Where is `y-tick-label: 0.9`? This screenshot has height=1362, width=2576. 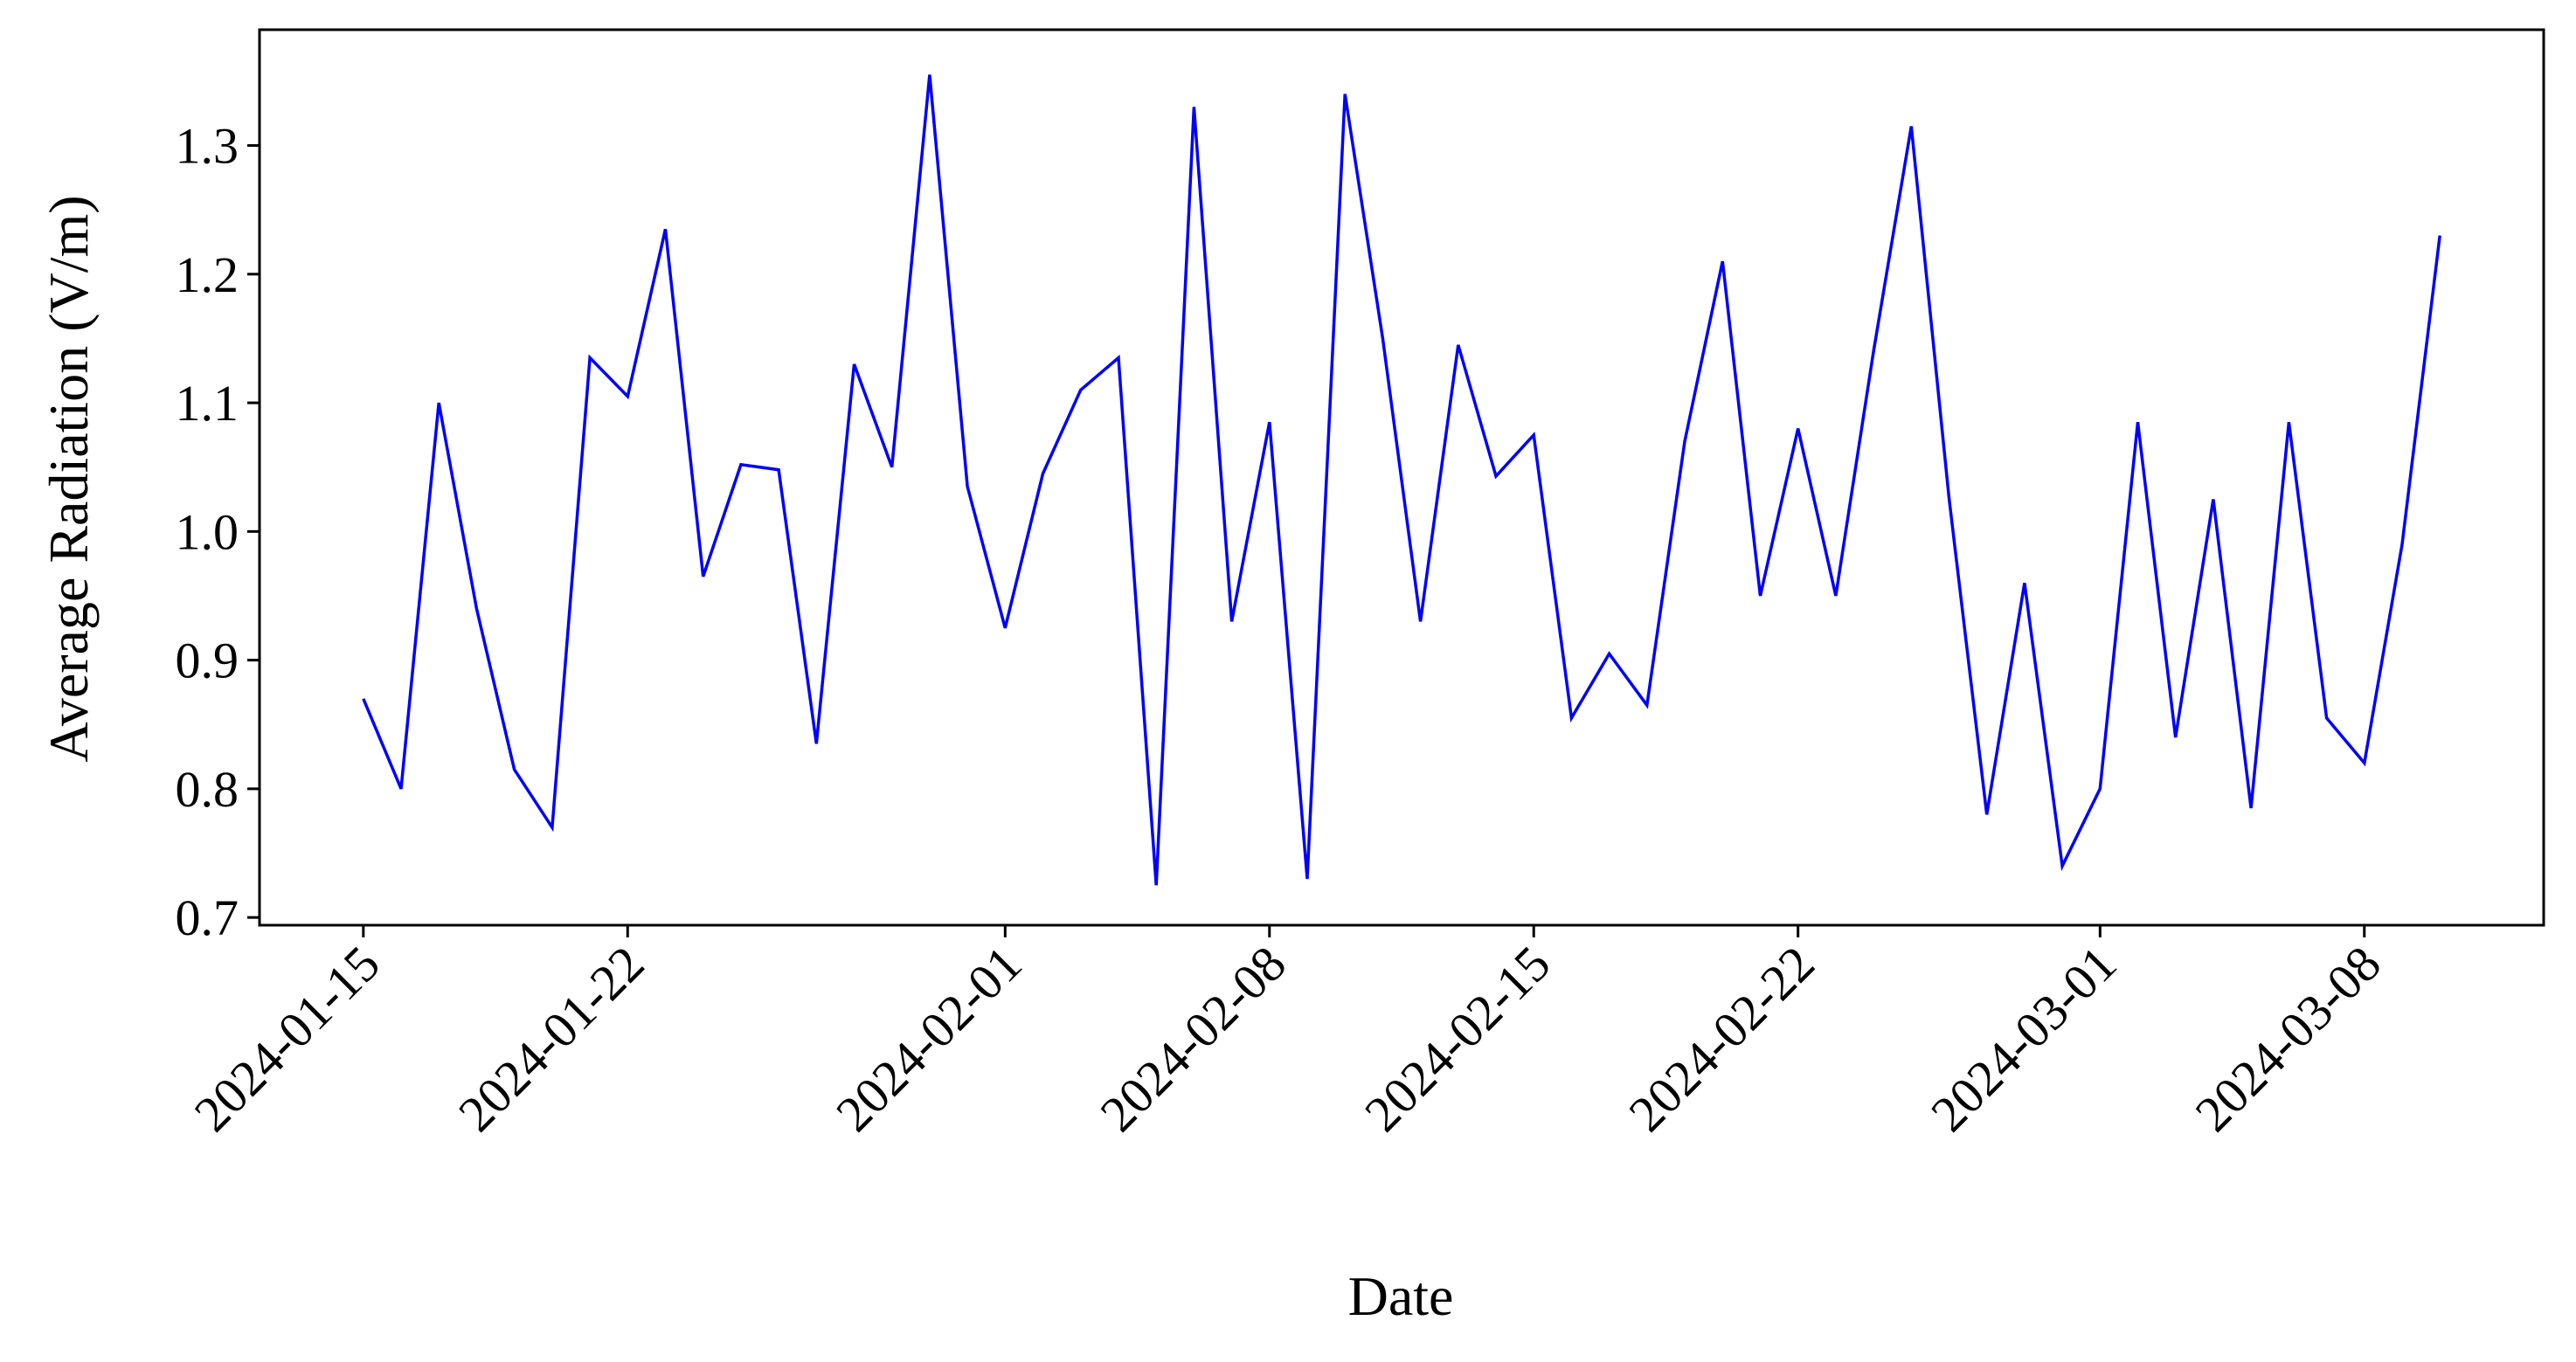
y-tick-label: 0.9 is located at coordinates (207, 661).